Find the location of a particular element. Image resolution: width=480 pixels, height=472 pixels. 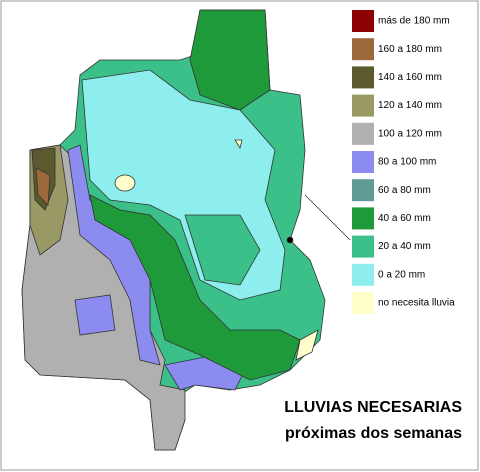

river is located at coordinates (327, 217).